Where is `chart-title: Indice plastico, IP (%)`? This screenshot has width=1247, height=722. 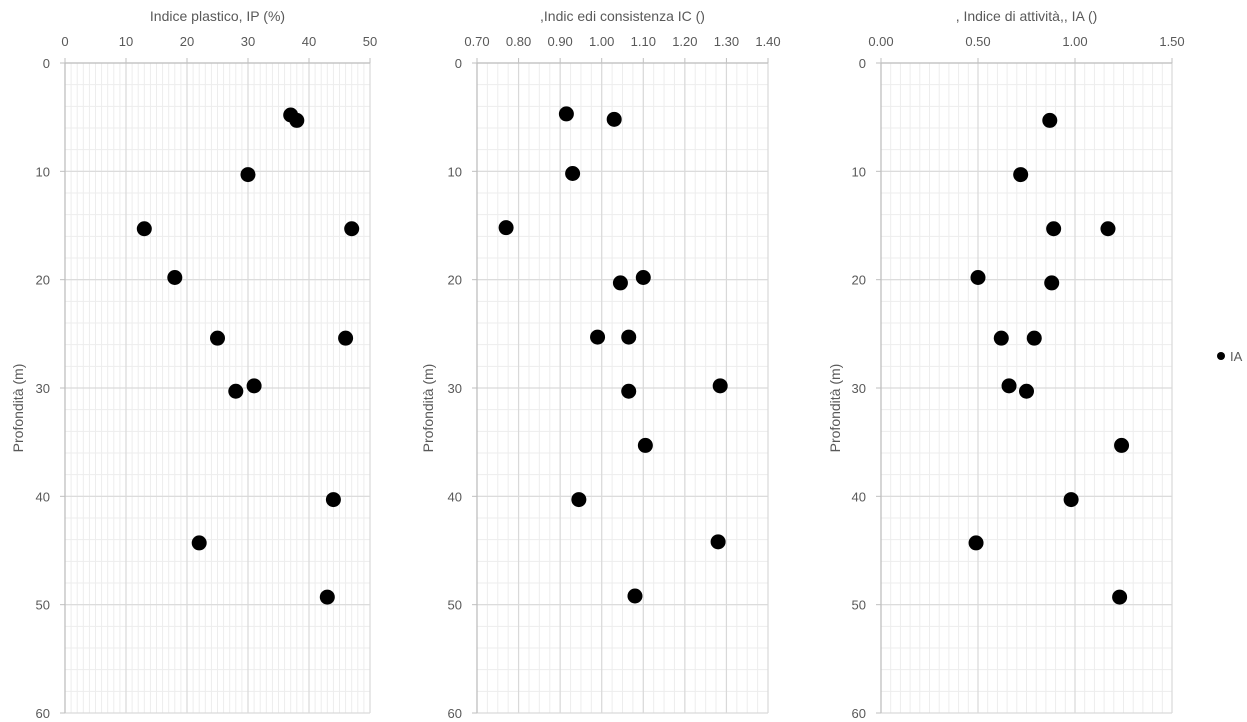
chart-title: Indice plastico, IP (%) is located at coordinates (217, 16).